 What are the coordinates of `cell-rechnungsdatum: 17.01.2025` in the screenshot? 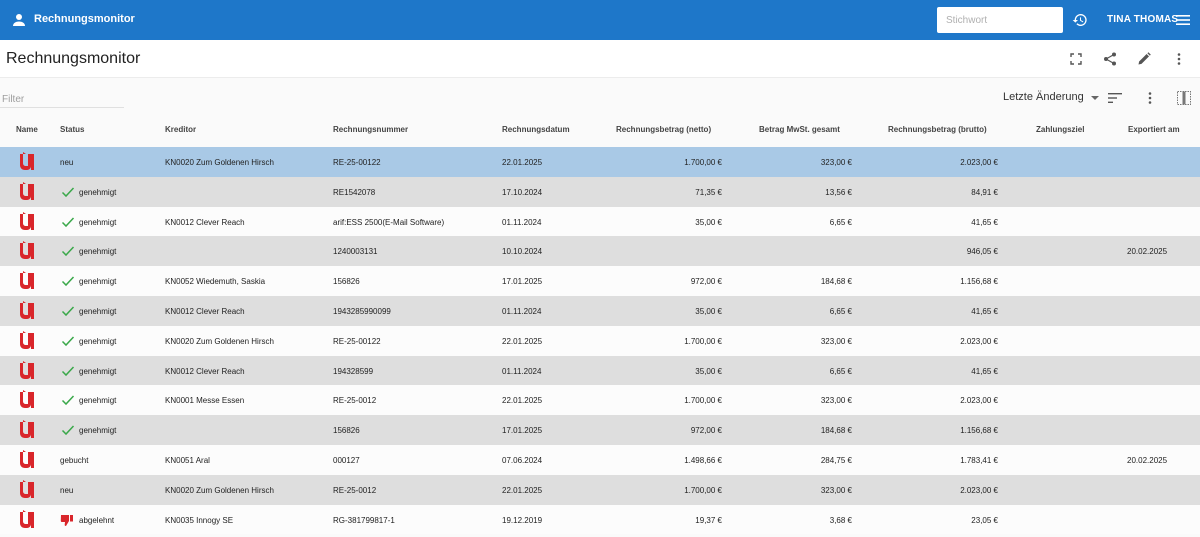 It's located at (522, 282).